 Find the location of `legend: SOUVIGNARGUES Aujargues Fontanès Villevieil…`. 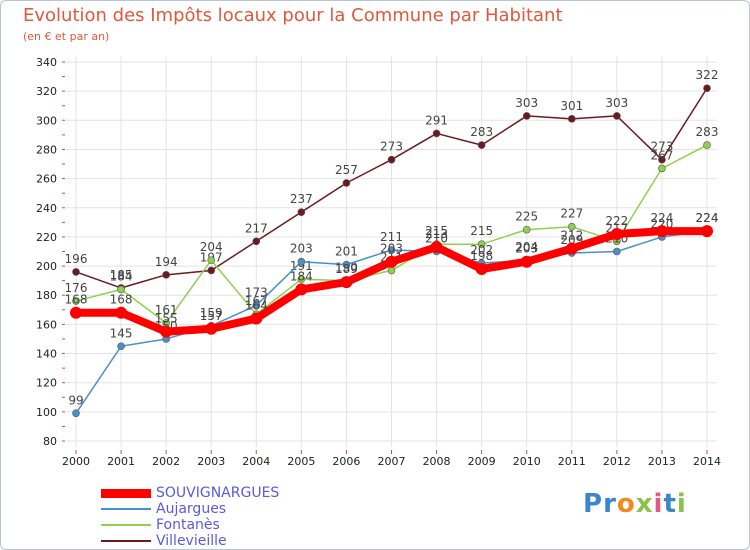

legend: SOUVIGNARGUES Aujargues Fontanès Villevieil… is located at coordinates (211, 517).